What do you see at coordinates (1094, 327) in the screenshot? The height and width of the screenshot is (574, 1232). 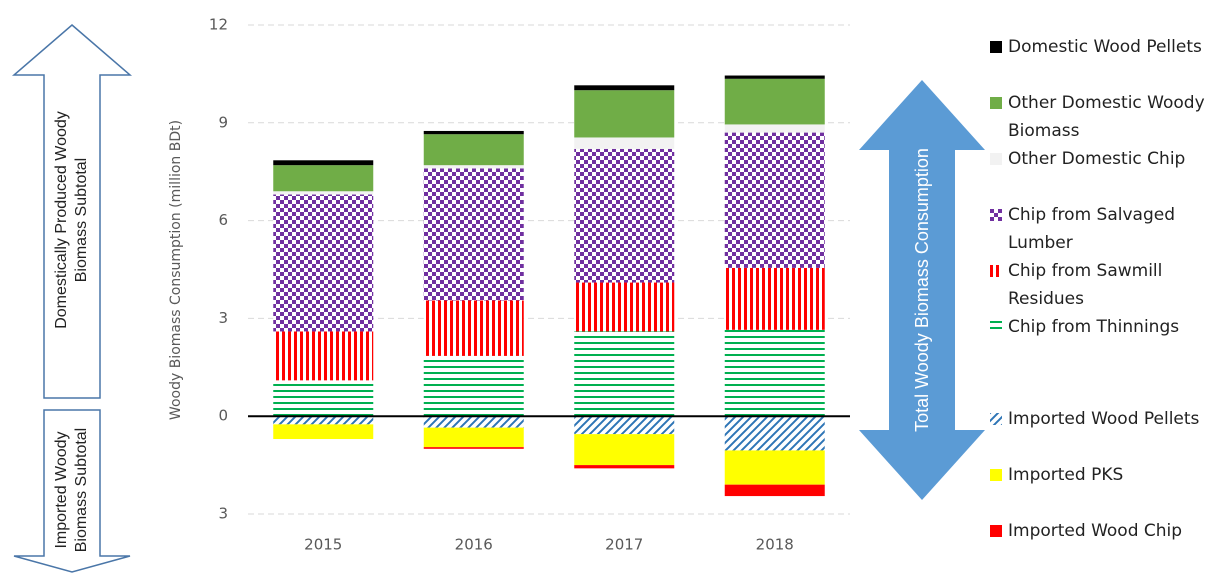 I see `legend-label: Chip from Thinnings` at bounding box center [1094, 327].